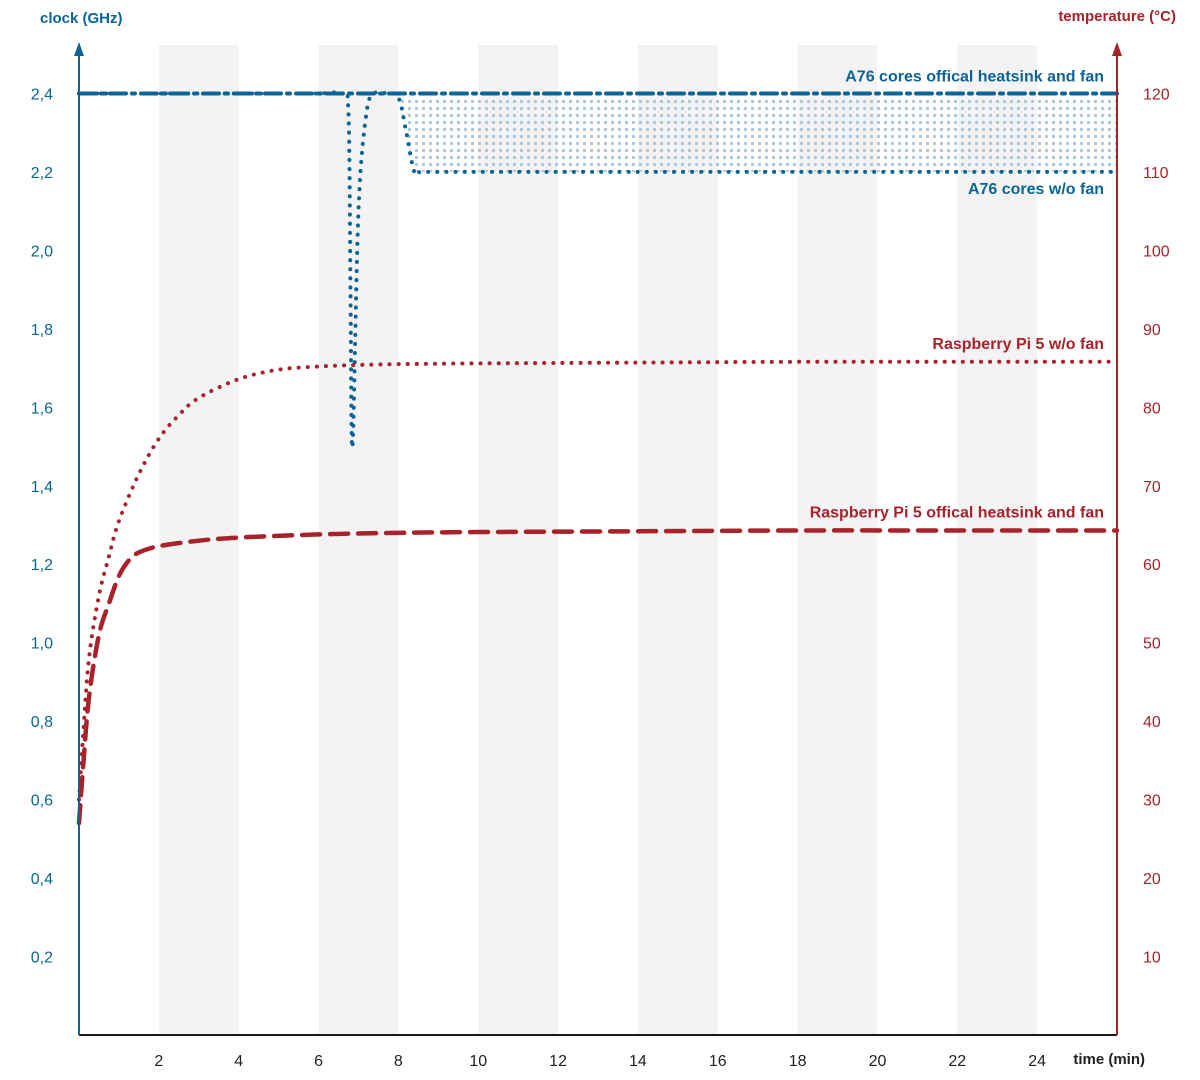 Image resolution: width=1200 pixels, height=1080 pixels. Describe the element at coordinates (42, 801) in the screenshot. I see `y-left-tick-label: 0,6` at that location.